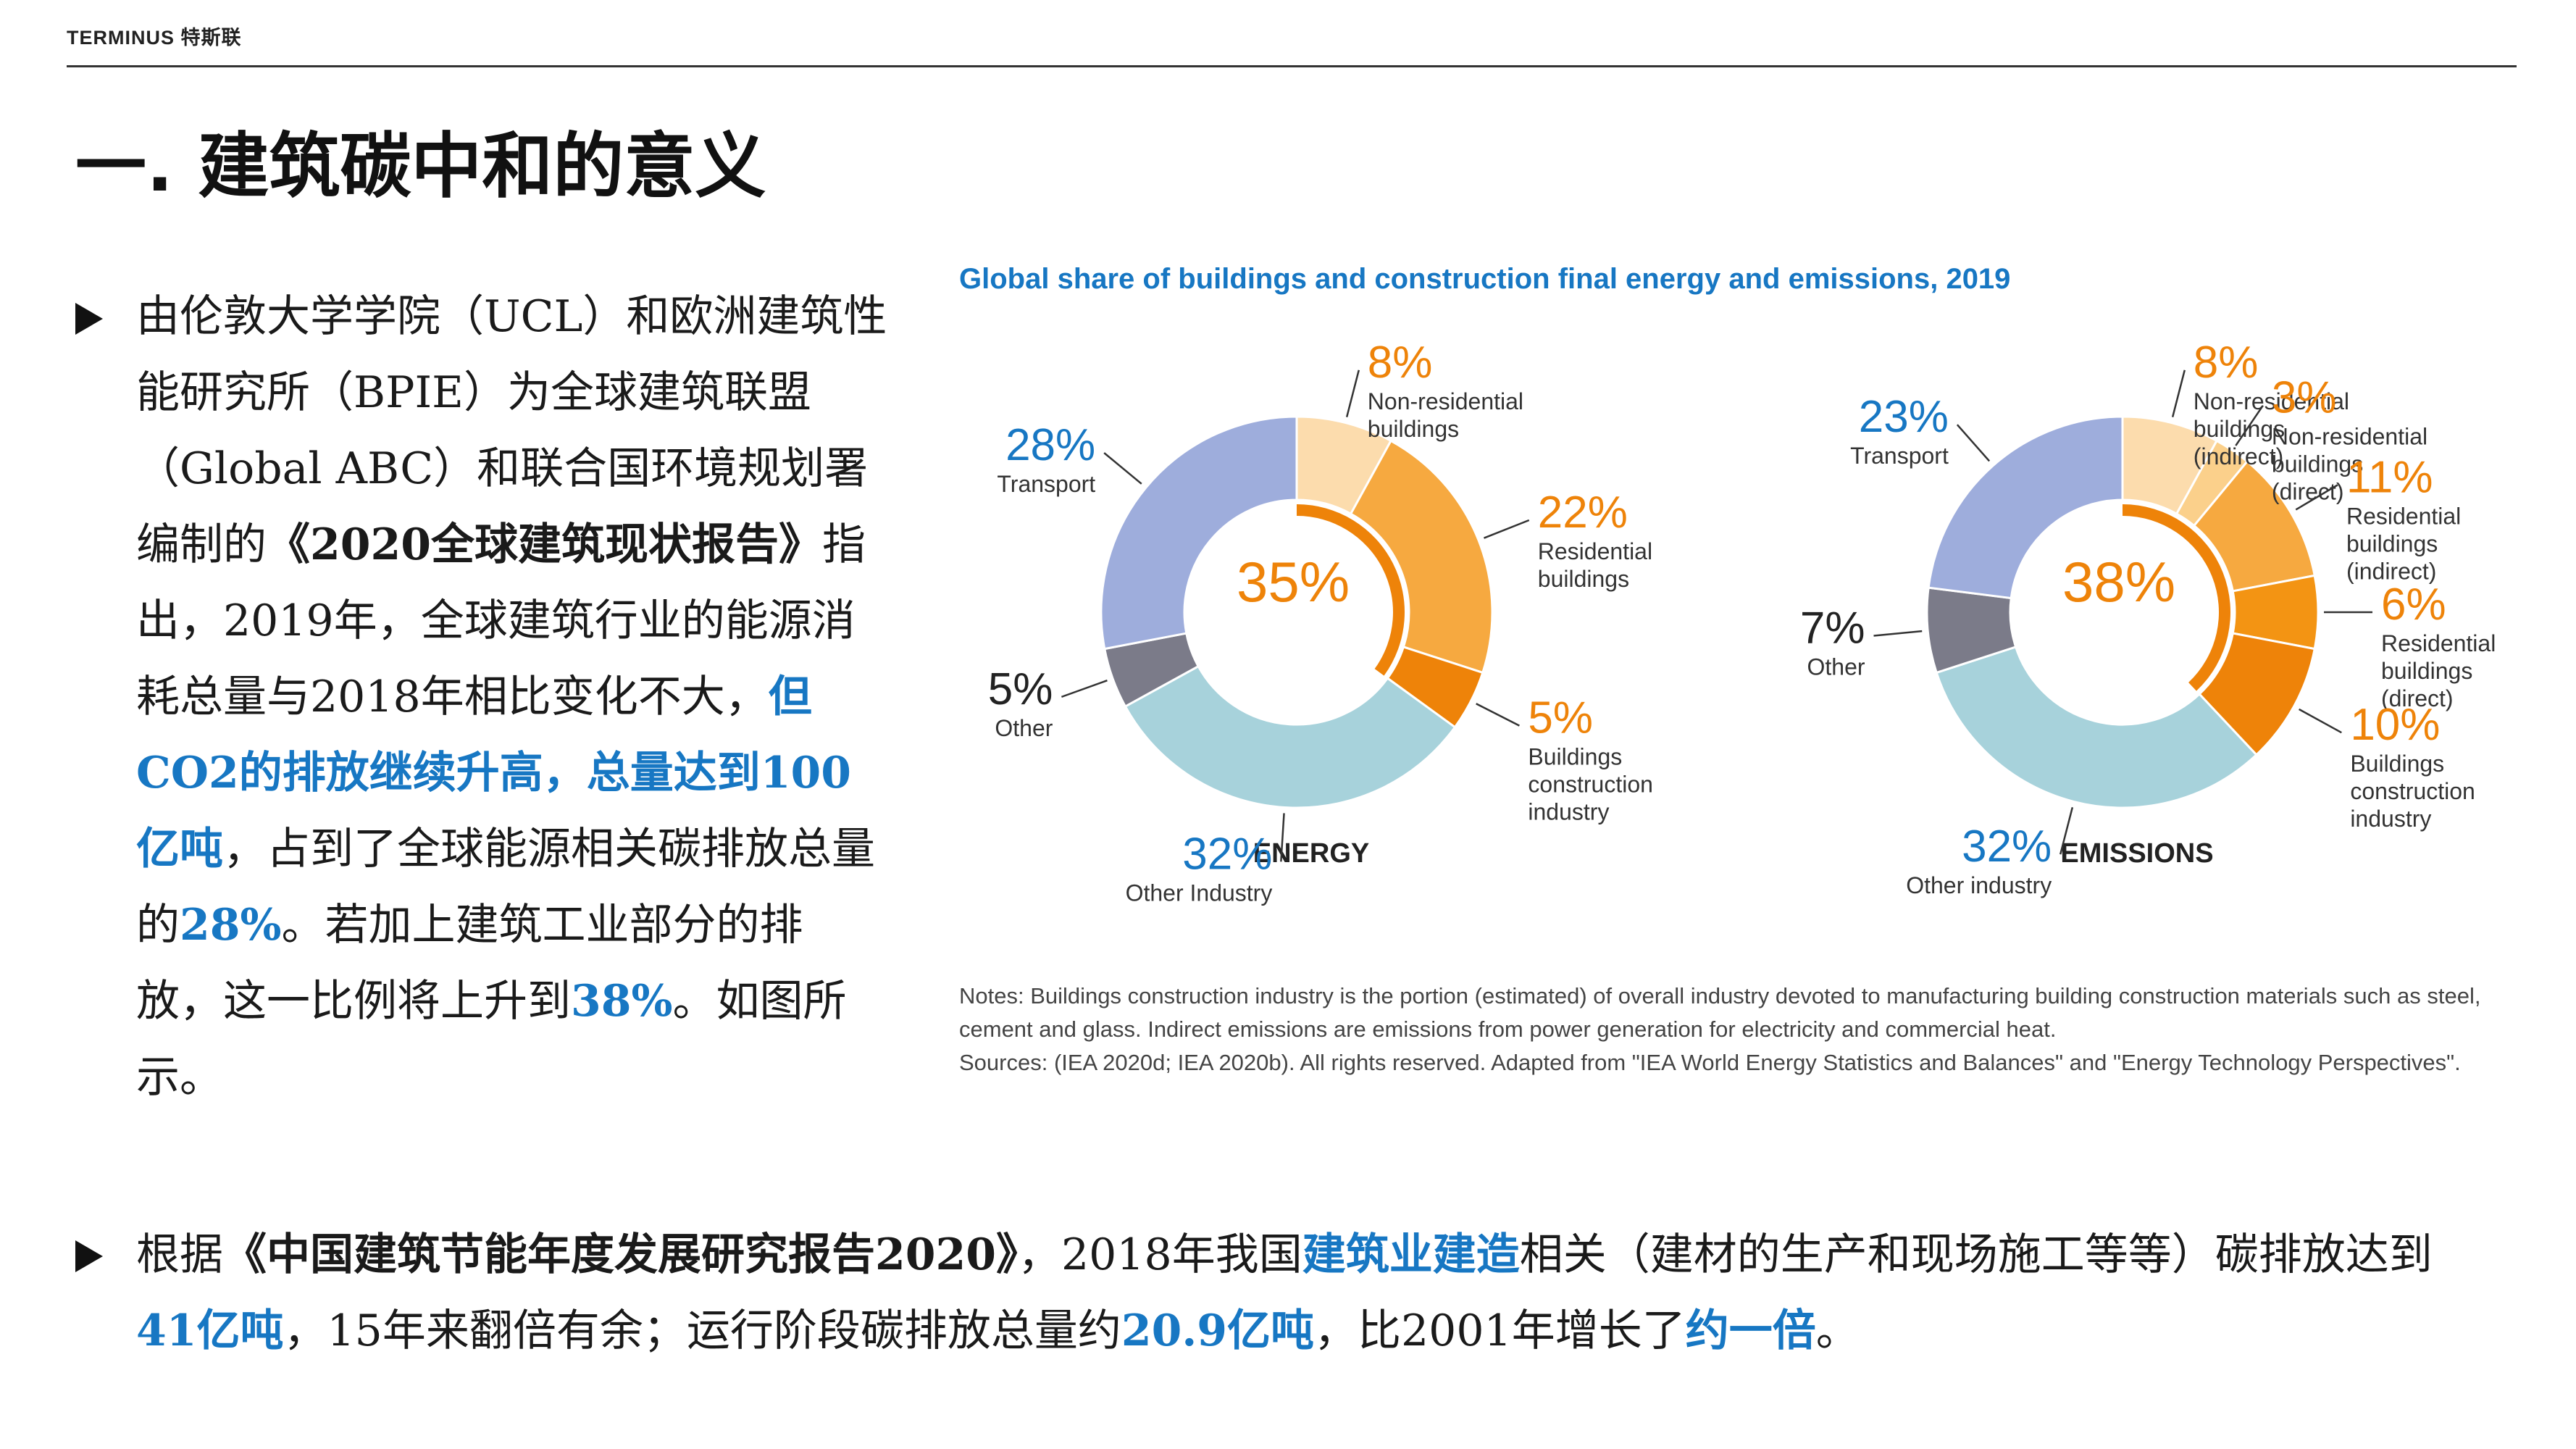  Describe the element at coordinates (1292, 66) in the screenshot. I see `header-divider` at that location.